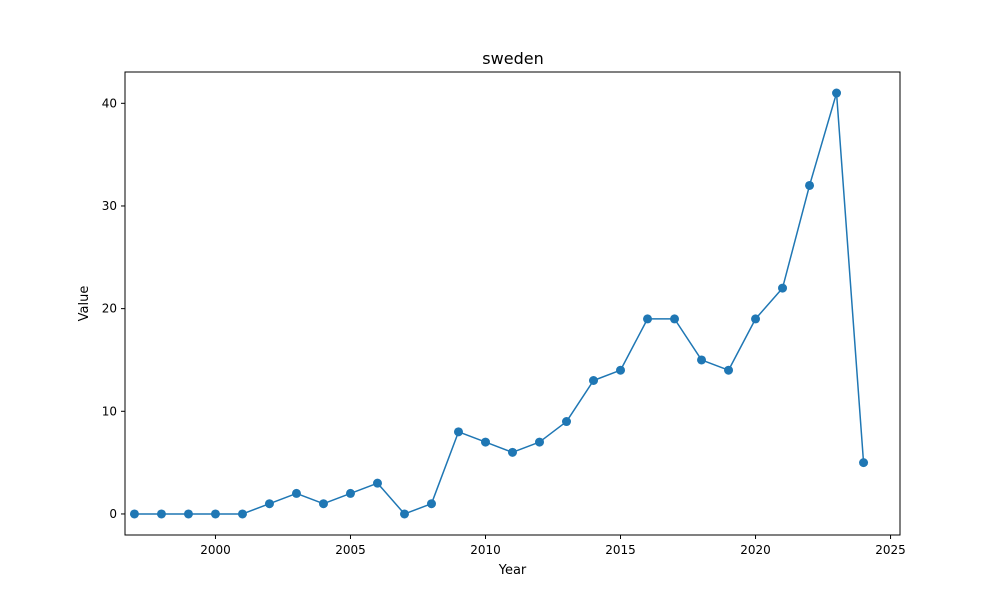  Describe the element at coordinates (890, 550) in the screenshot. I see `x-tick-label: 2025` at that location.